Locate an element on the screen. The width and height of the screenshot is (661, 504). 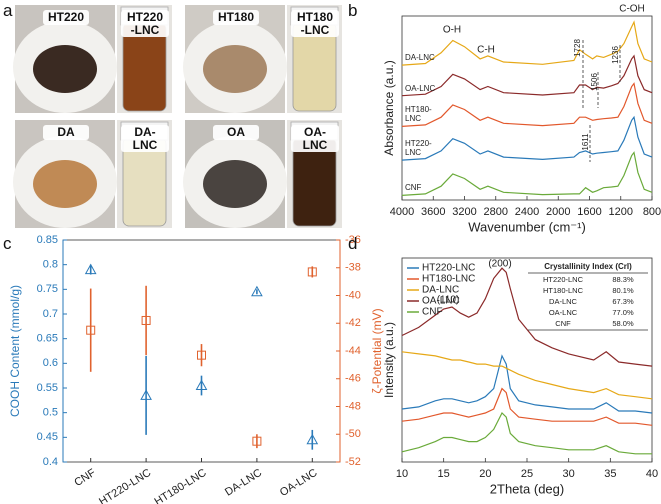
x-tick-label: HT180-LNC is located at coordinates (181, 485).